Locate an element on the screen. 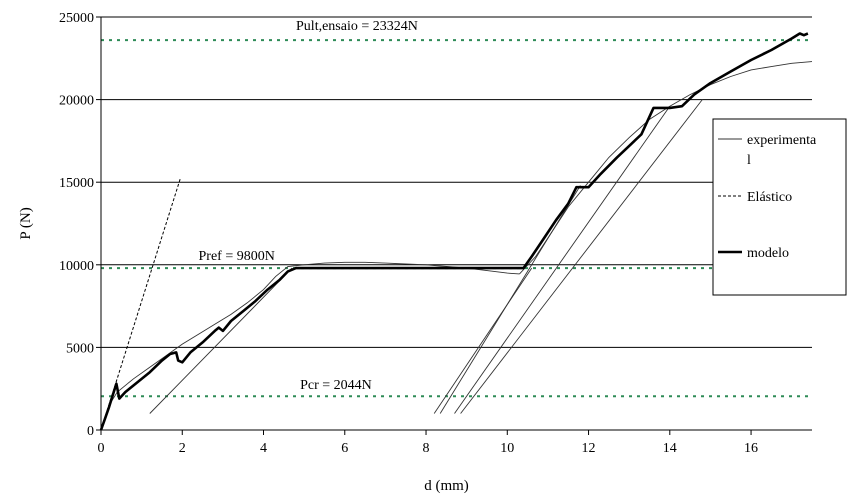  x-tick-label: 0 is located at coordinates (101, 448).